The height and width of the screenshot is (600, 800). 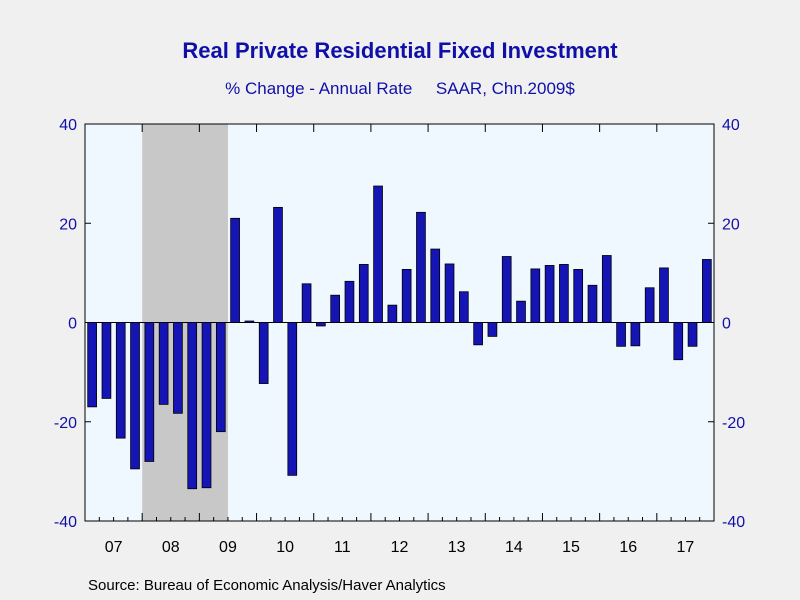 What do you see at coordinates (92, 365) in the screenshot?
I see `bar-2007Q1` at bounding box center [92, 365].